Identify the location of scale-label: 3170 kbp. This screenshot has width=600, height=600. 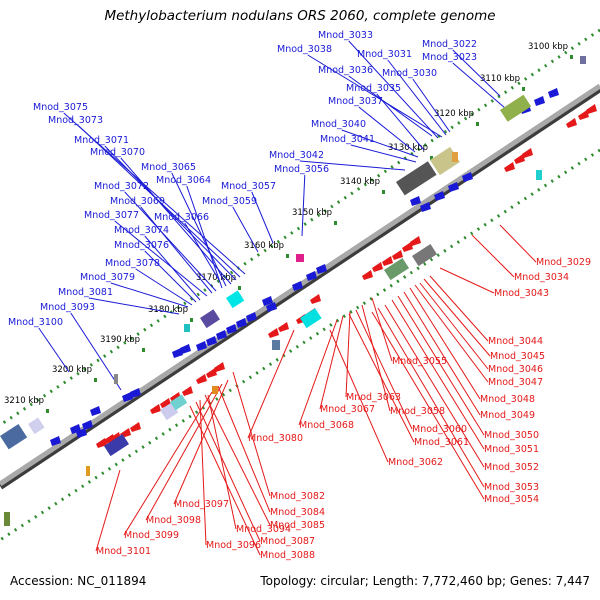
(216, 278).